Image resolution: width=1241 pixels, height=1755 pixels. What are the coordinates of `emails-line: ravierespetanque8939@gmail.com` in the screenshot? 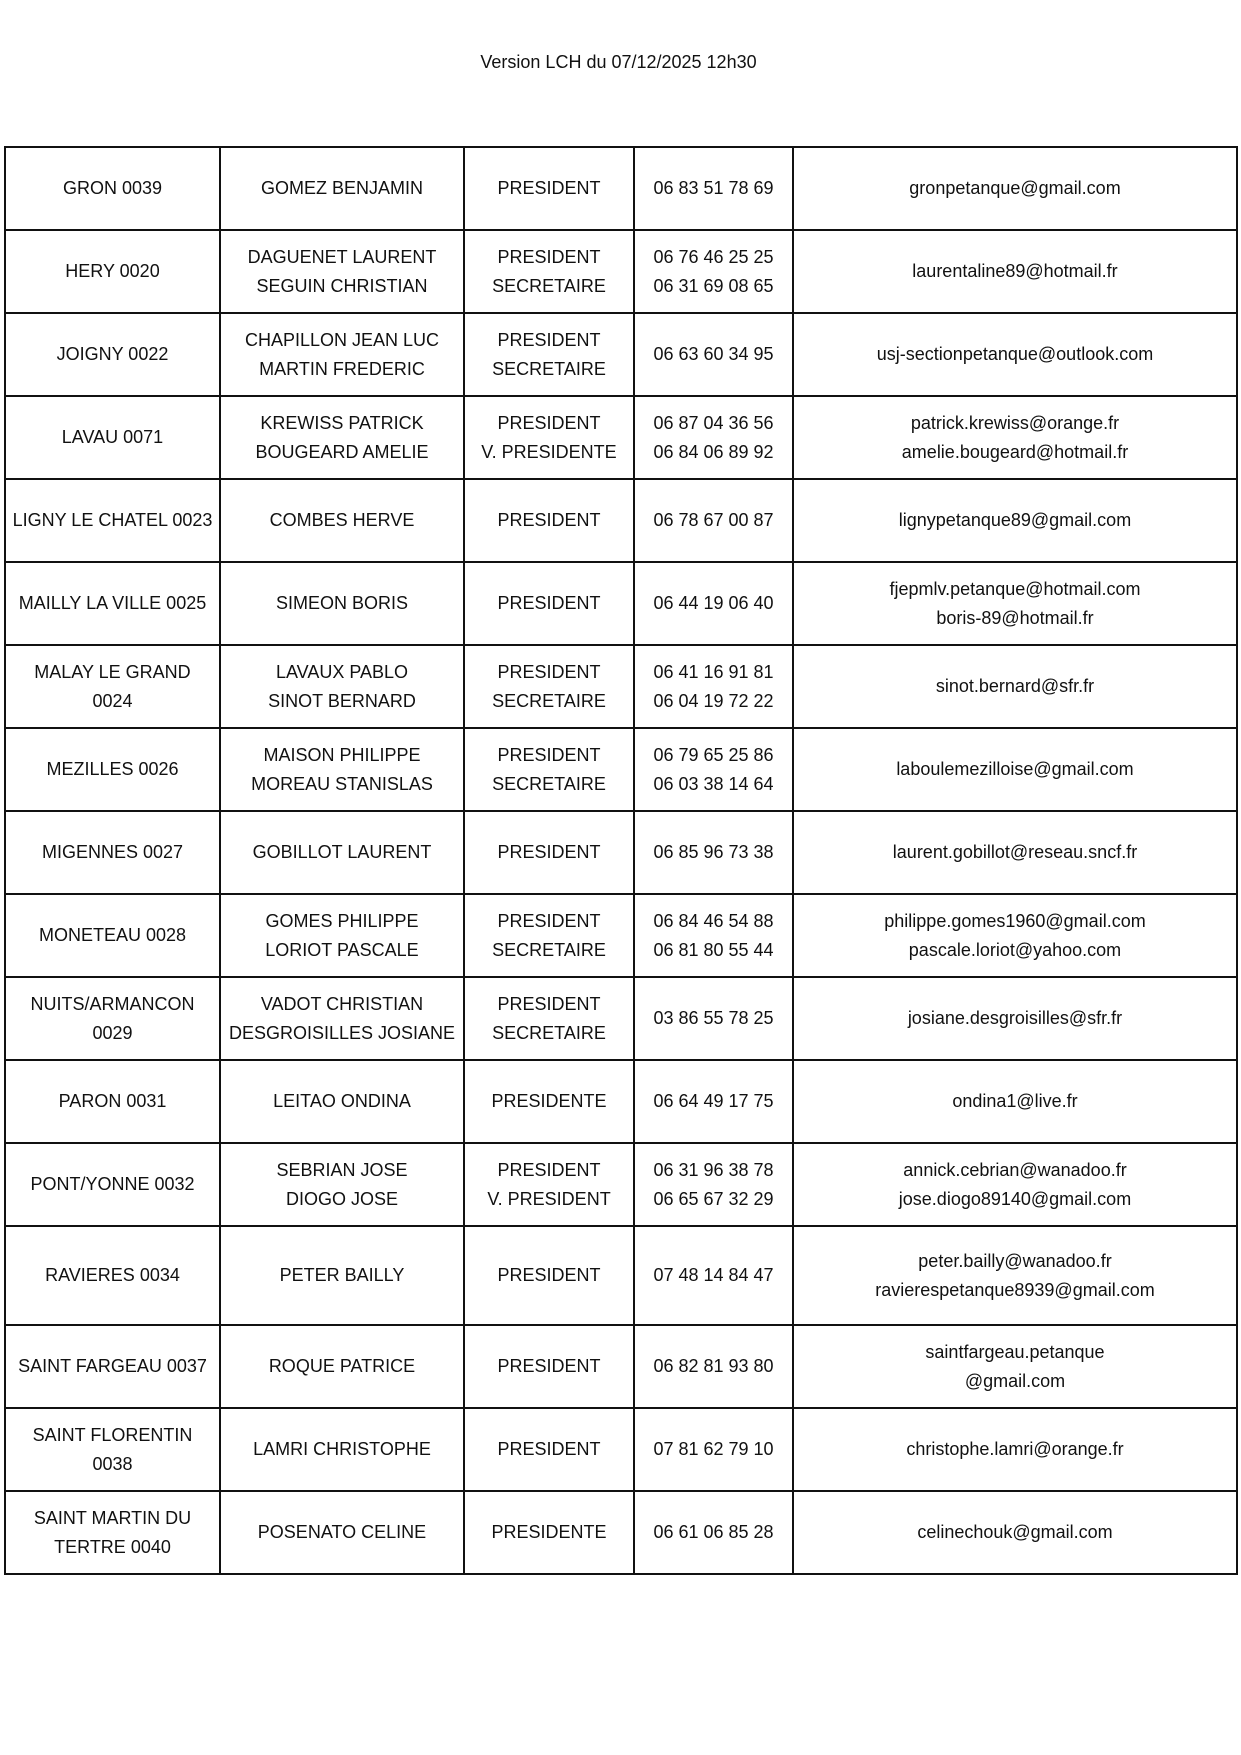 It's located at (1015, 1289).